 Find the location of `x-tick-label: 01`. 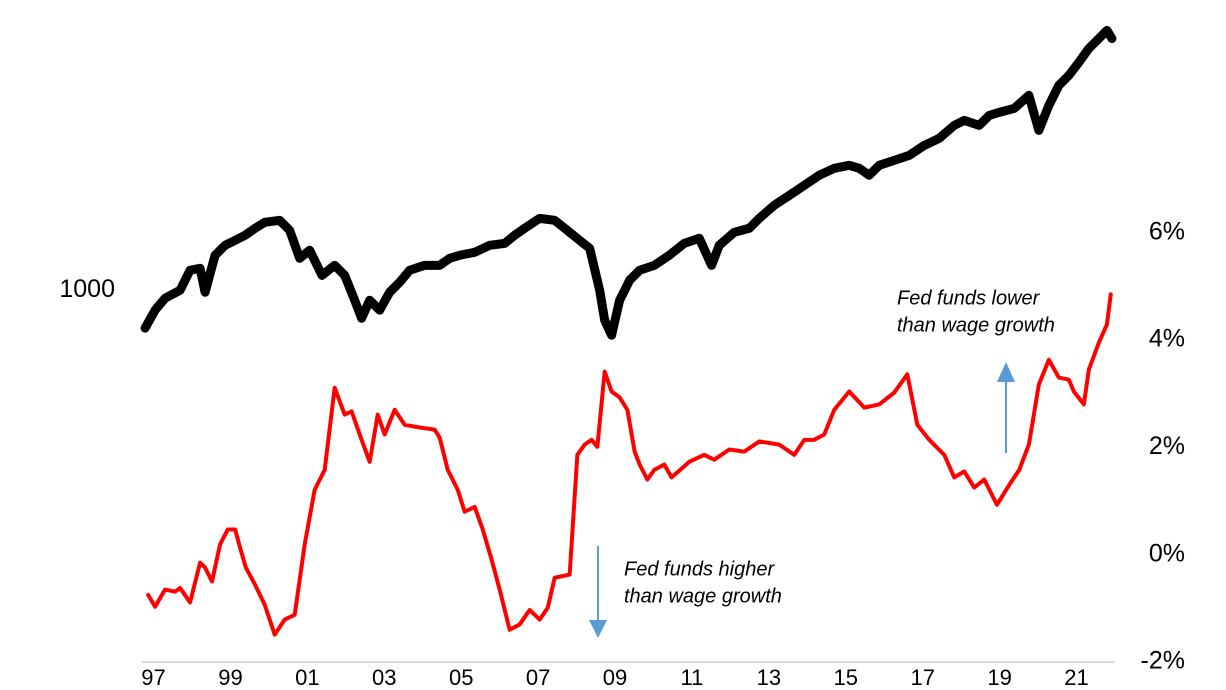

x-tick-label: 01 is located at coordinates (307, 677).